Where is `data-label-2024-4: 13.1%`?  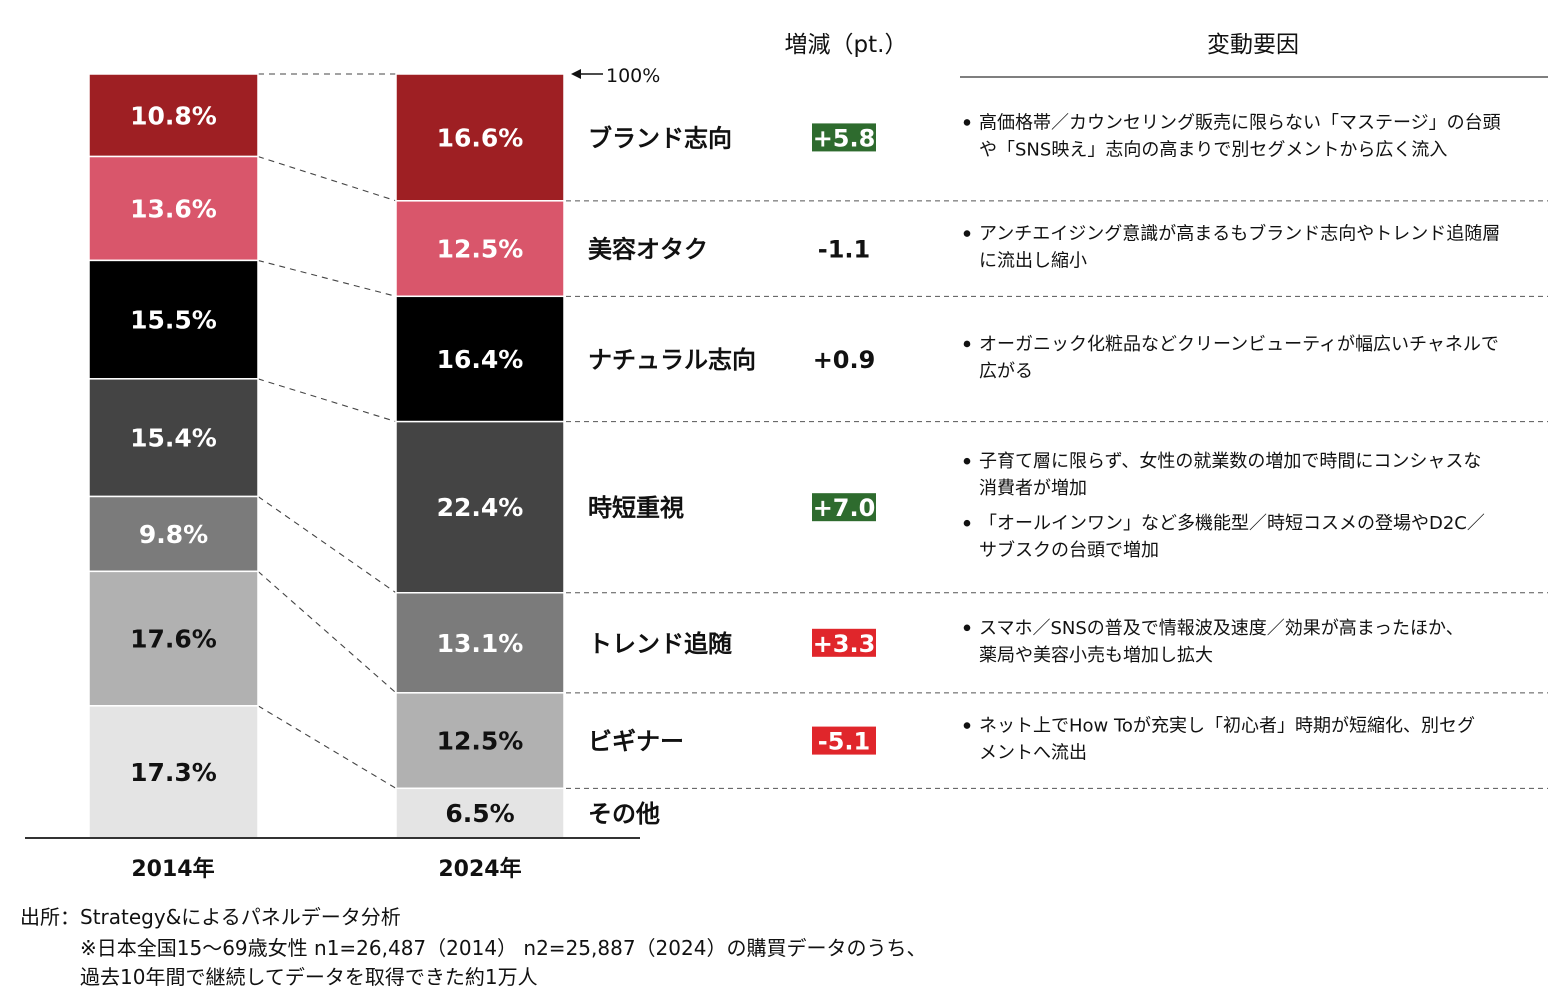 data-label-2024-4: 13.1% is located at coordinates (480, 643).